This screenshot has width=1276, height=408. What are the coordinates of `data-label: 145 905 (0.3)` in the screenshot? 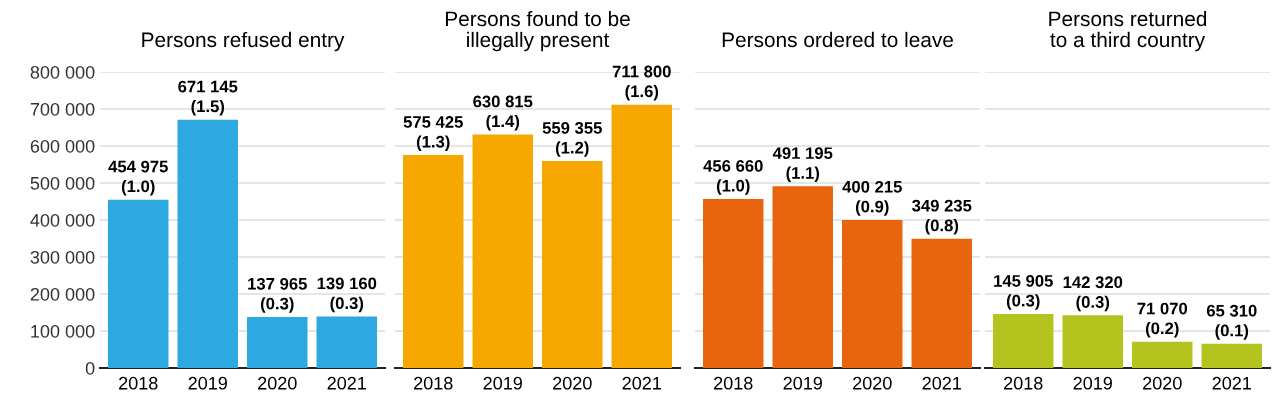 It's located at (1023, 292).